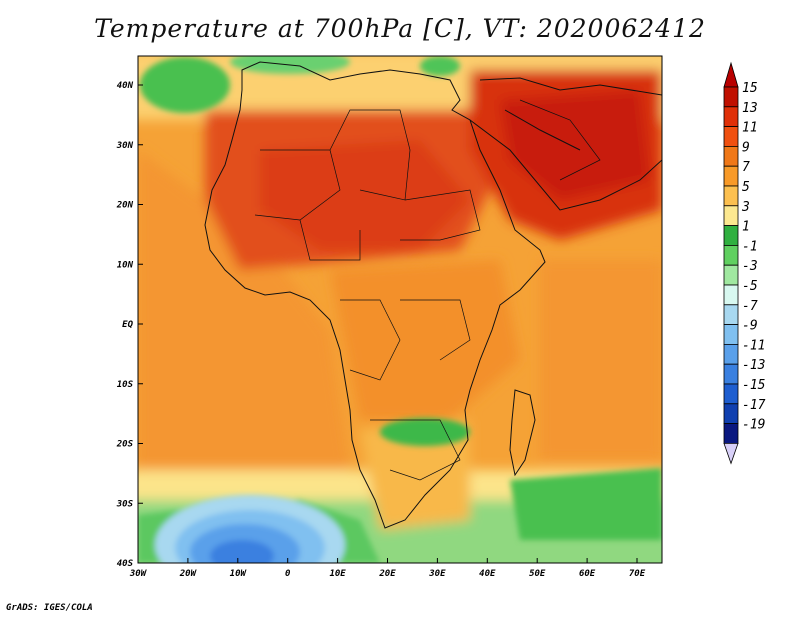 Image resolution: width=800 pixels, height=618 pixels. I want to click on colorbar-label: 1, so click(746, 227).